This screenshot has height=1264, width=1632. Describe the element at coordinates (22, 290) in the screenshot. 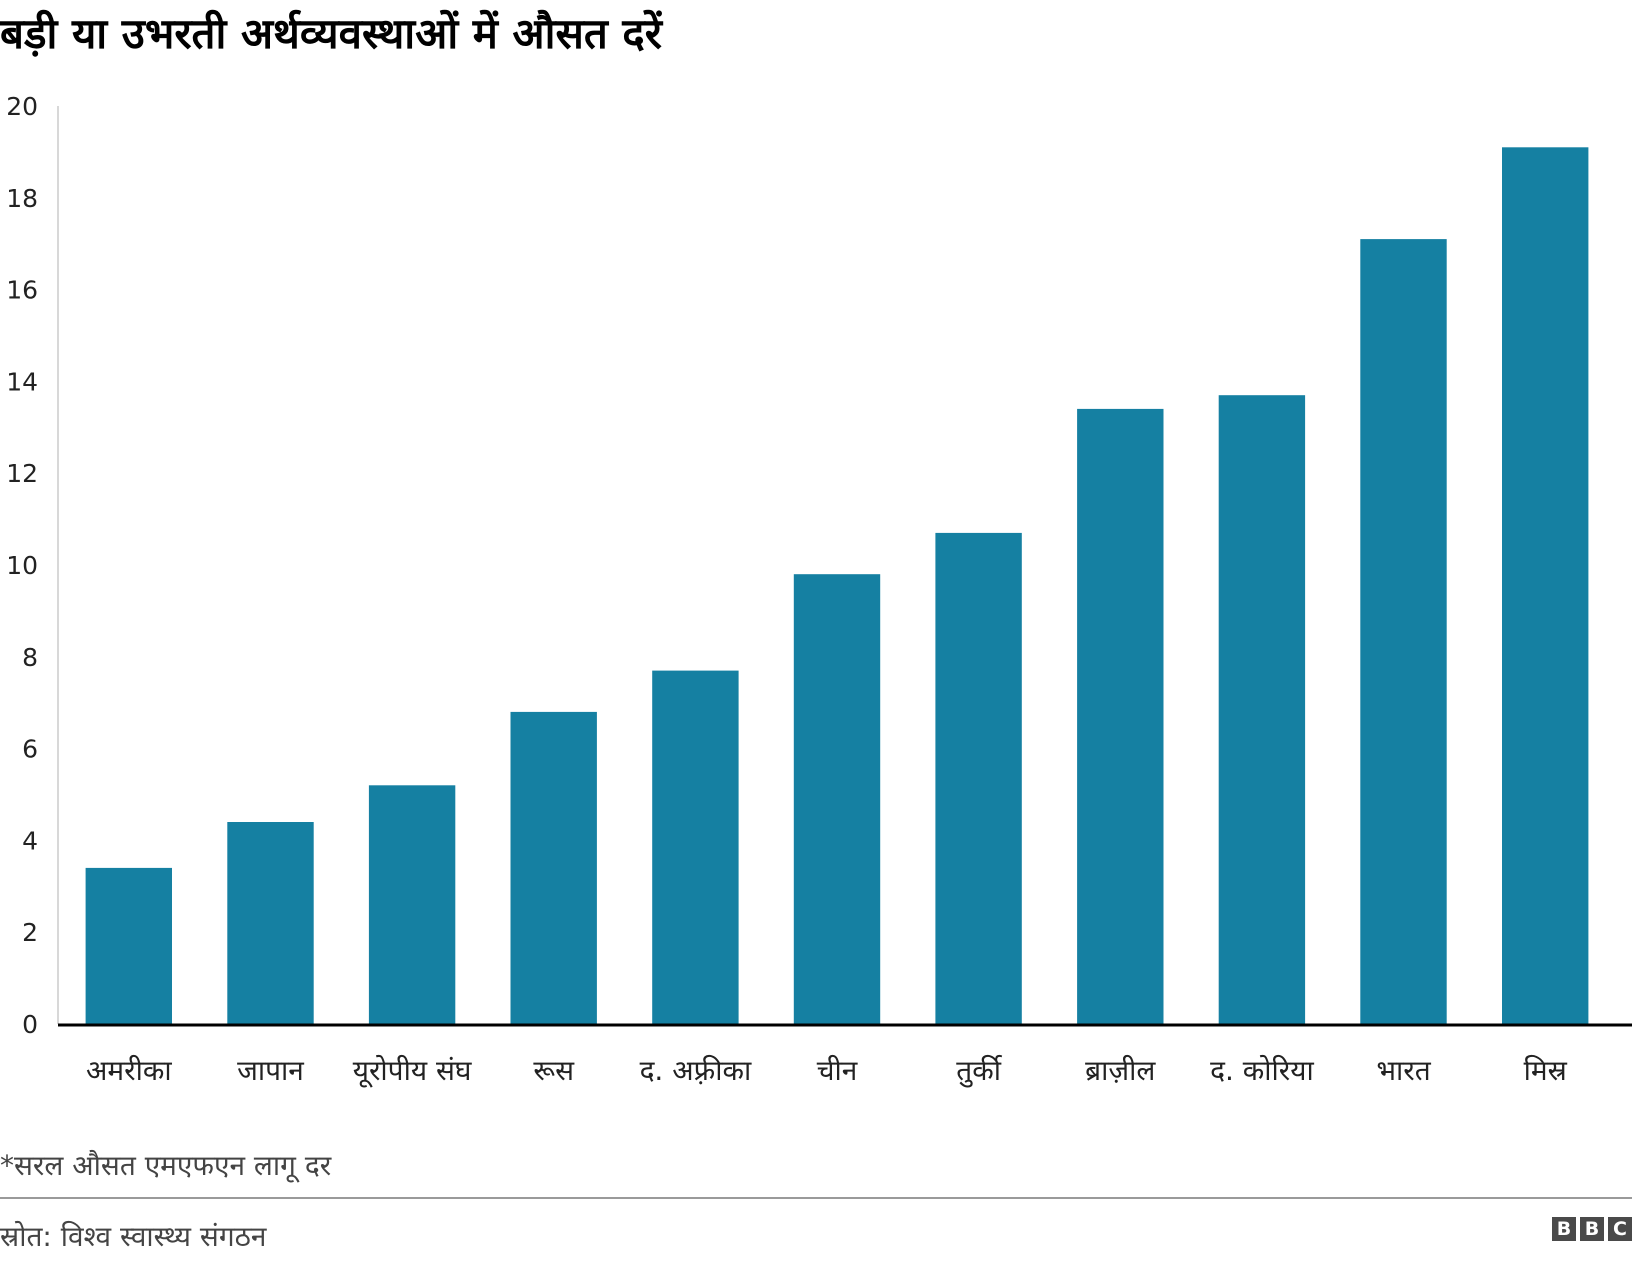

I see `y-tick-label: 16` at that location.